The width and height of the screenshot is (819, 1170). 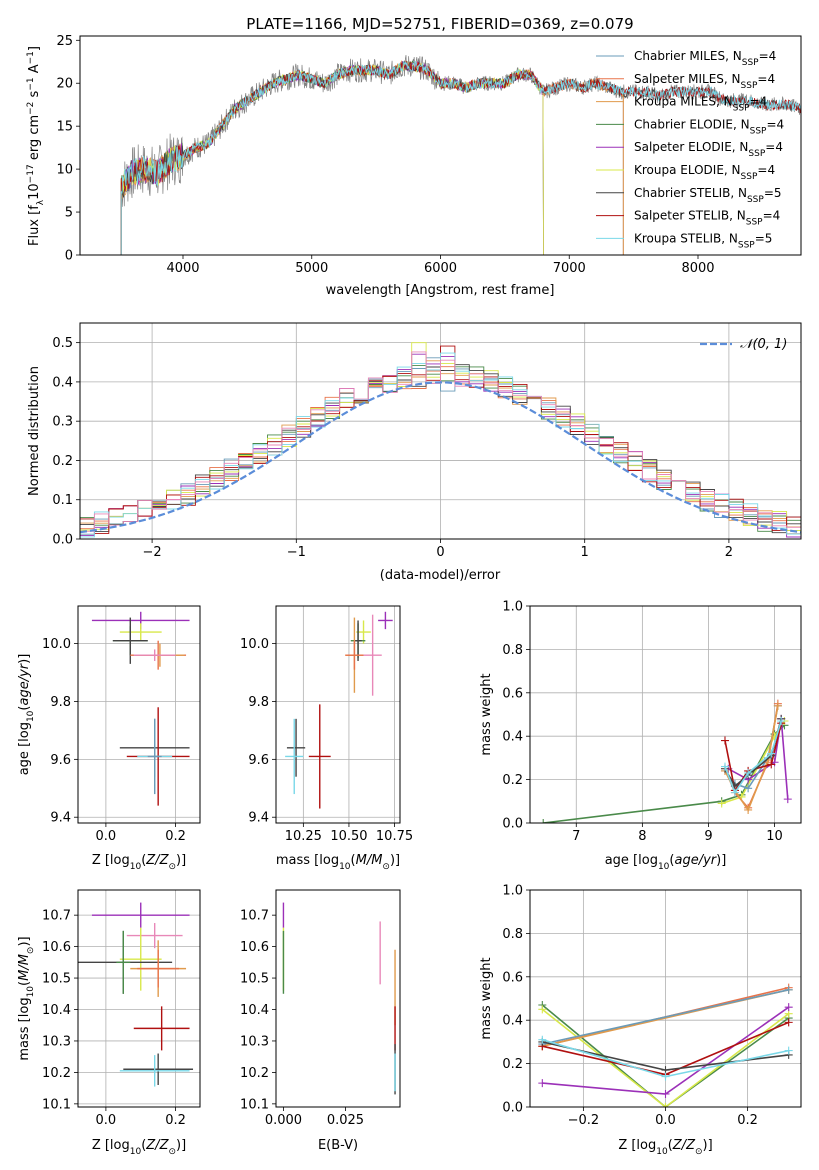 What do you see at coordinates (254, 947) in the screenshot?
I see `y-tick-label: 10.6` at bounding box center [254, 947].